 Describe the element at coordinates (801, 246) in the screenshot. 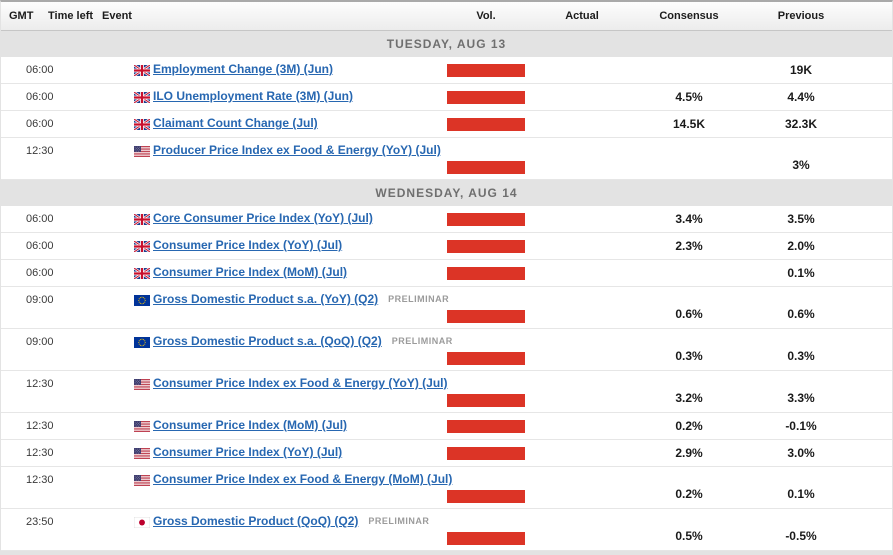

I see `previous-value: 2.0%` at that location.